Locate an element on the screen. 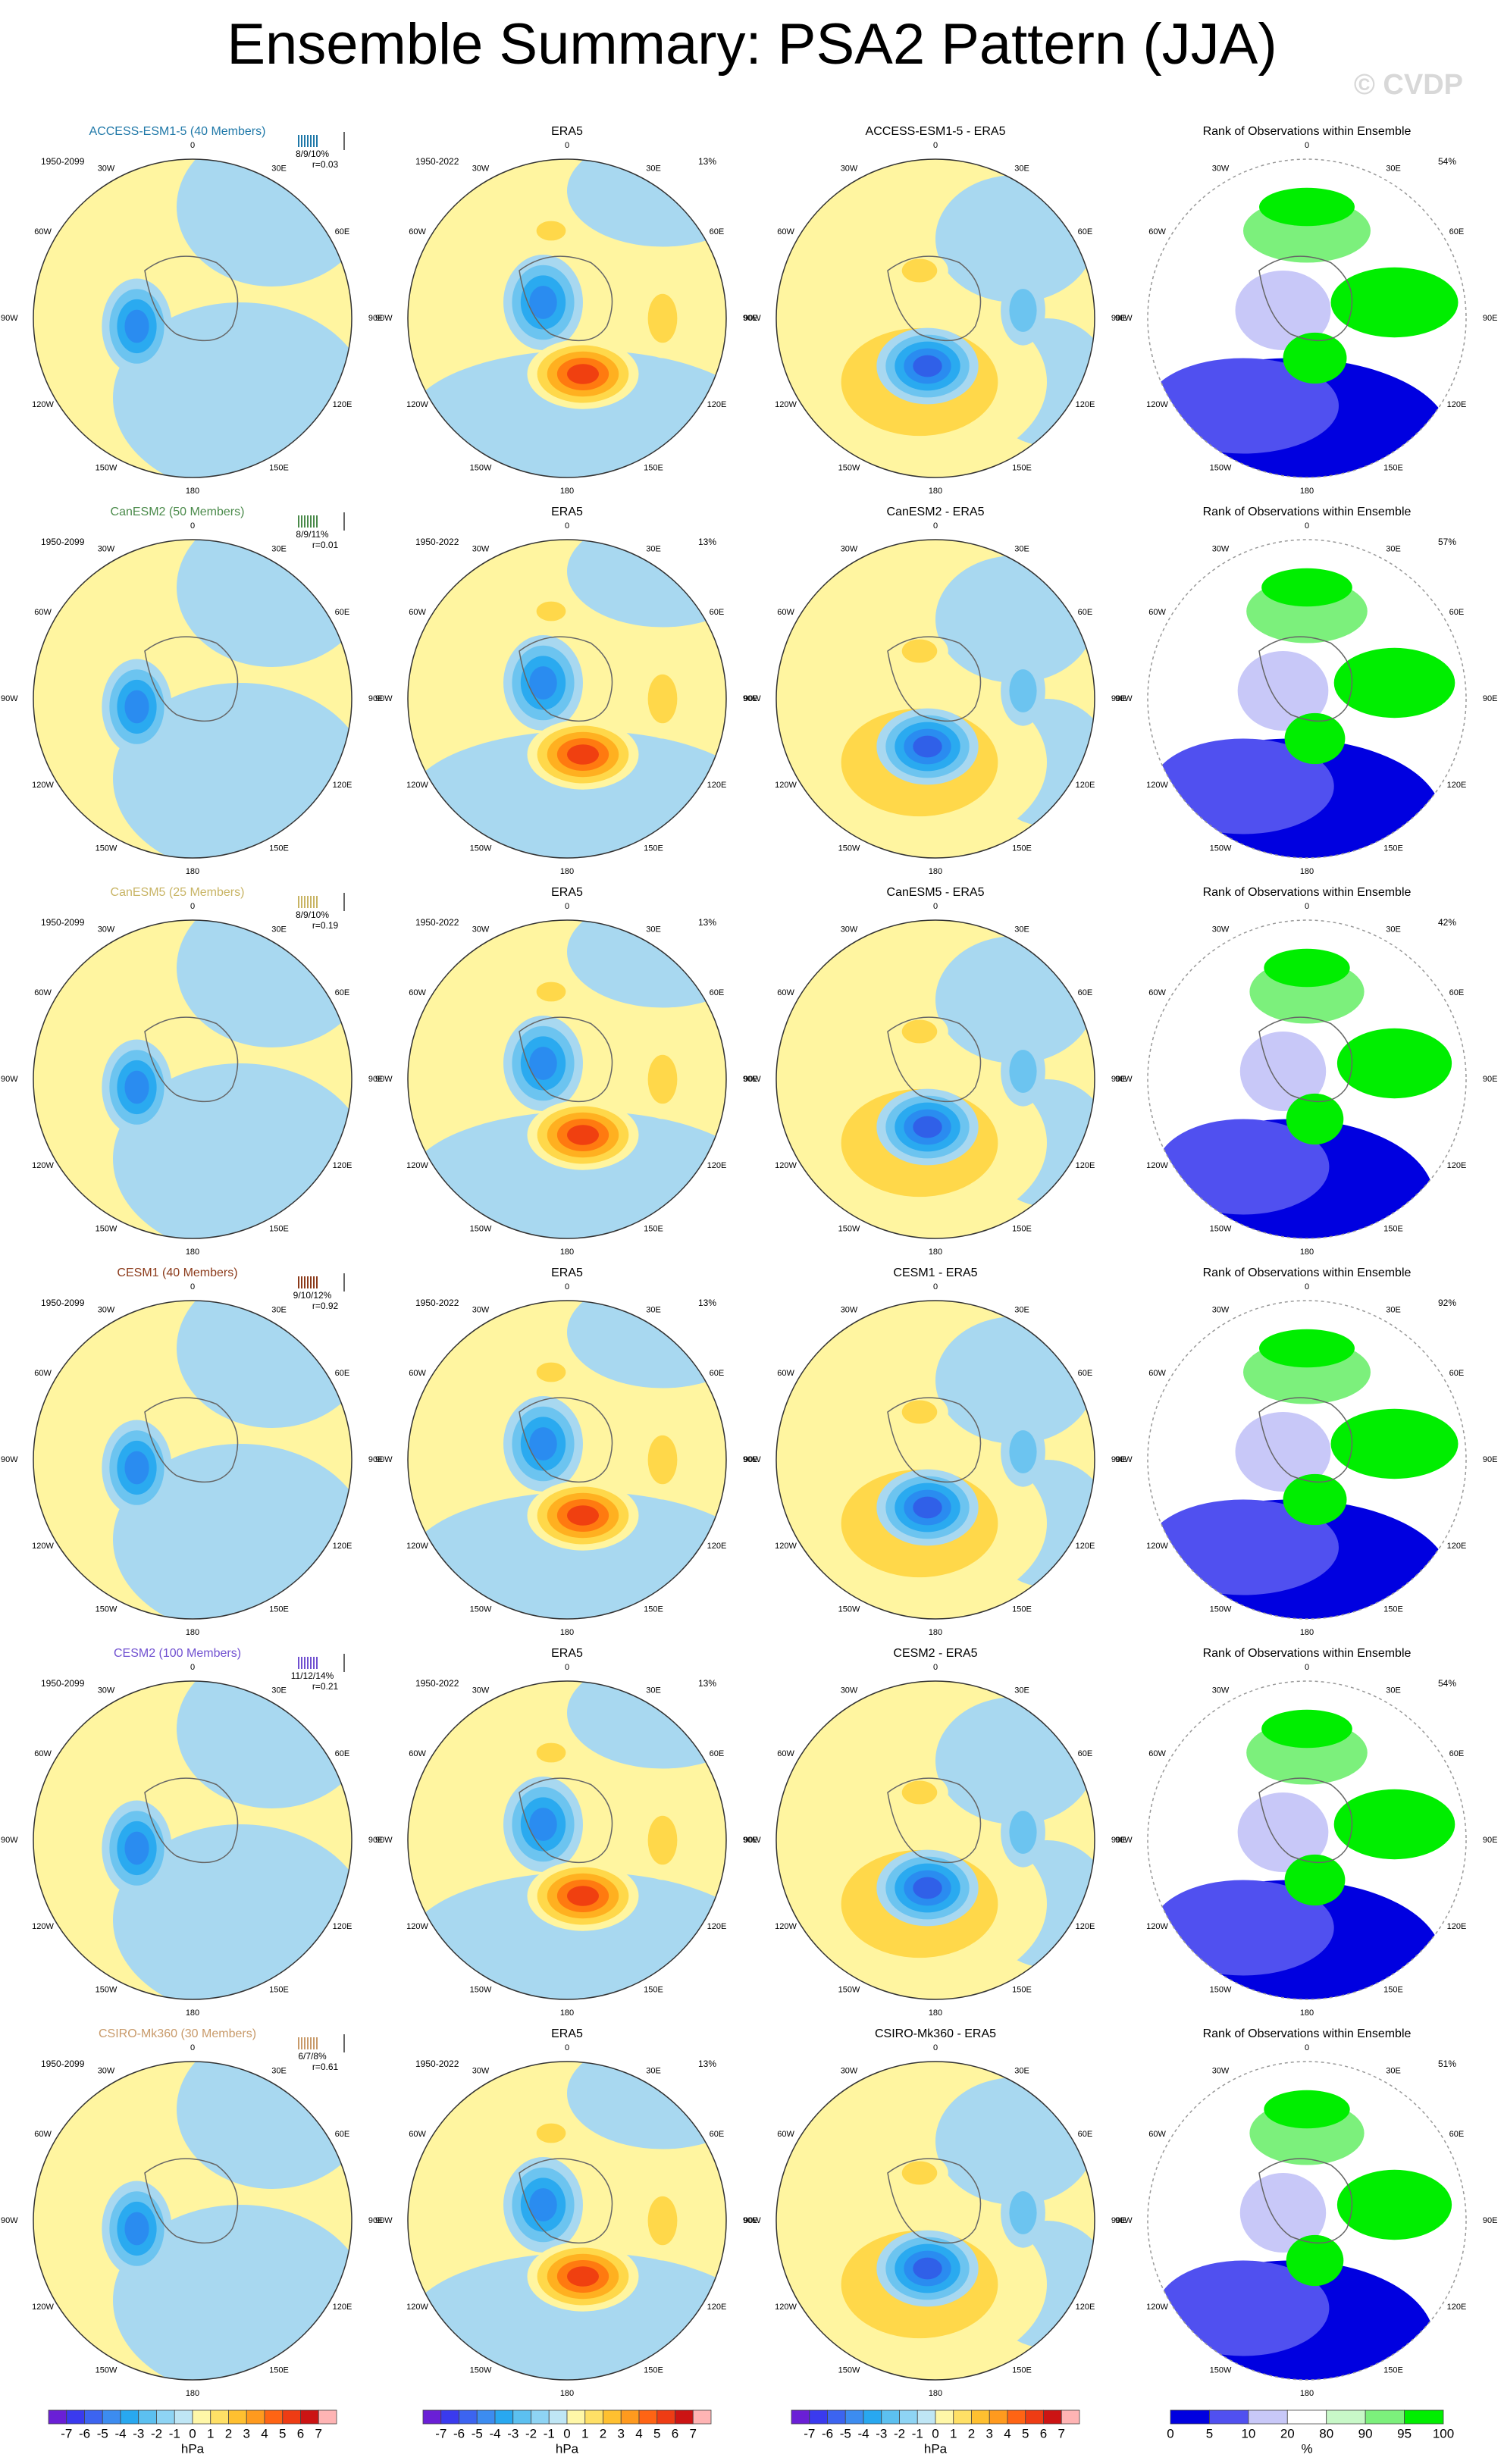 Image resolution: width=1504 pixels, height=2464 pixels. correlation: r=0.21 is located at coordinates (325, 1686).